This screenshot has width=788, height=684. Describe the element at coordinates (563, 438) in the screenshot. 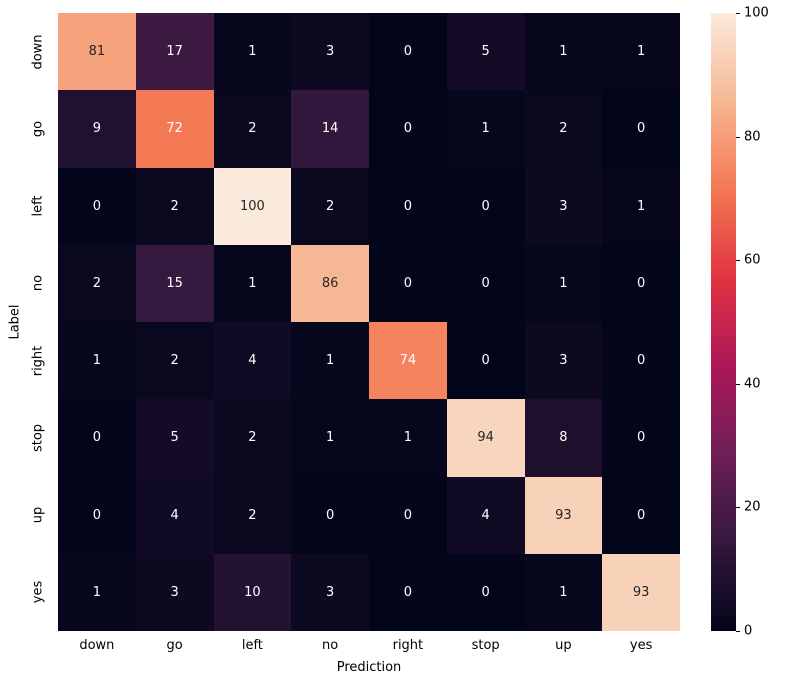

I see `heatmap-cell: 8` at that location.